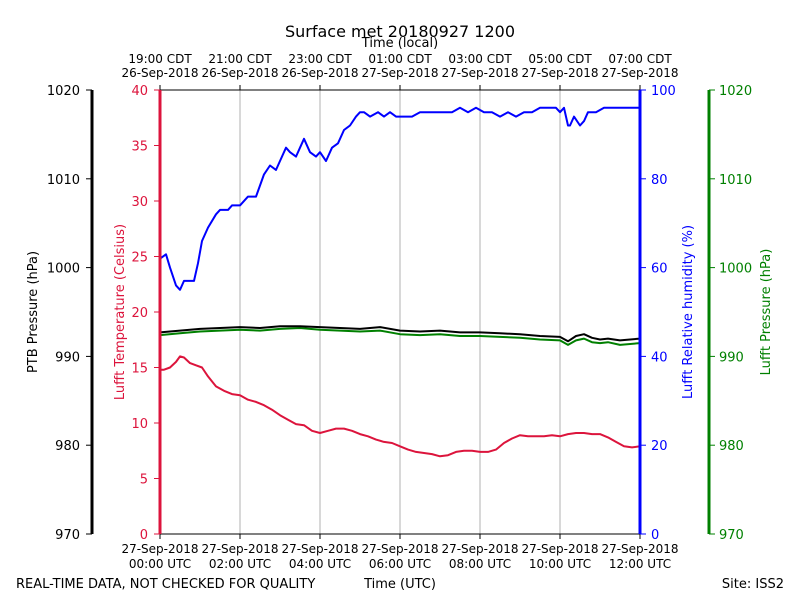 The height and width of the screenshot is (600, 800). Describe the element at coordinates (399, 584) in the screenshot. I see `x-axis-label: Time (UTC)` at that location.